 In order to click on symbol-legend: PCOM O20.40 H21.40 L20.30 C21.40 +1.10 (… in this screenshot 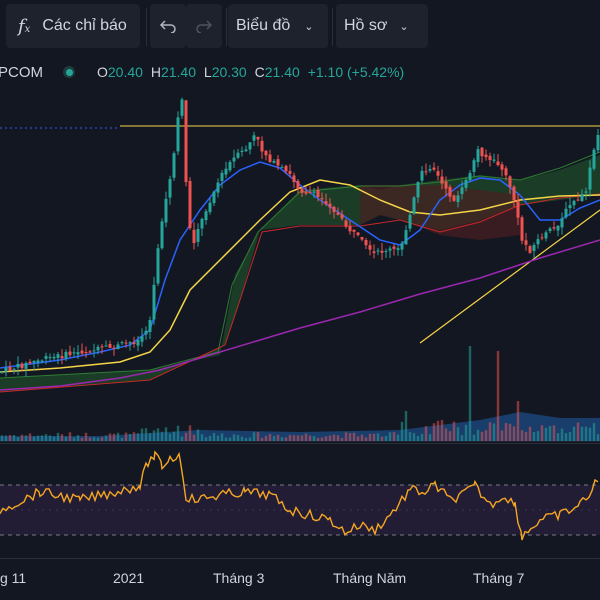, I will do `click(202, 72)`.